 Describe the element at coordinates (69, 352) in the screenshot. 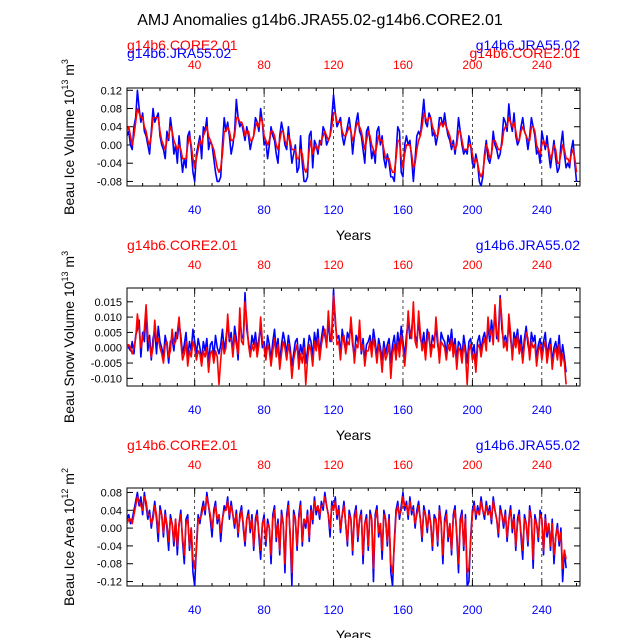

I see `y-axis-title-main: Beau Snow Volume 10` at that location.